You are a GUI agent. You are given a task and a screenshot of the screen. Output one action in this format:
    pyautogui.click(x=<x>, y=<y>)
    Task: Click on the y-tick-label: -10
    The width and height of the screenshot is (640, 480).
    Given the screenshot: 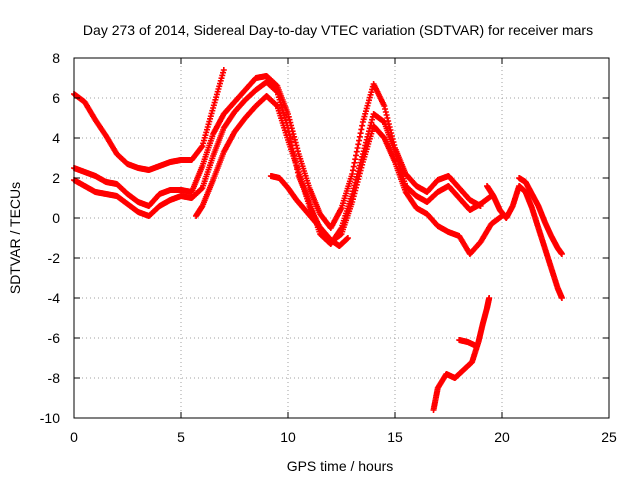 What is the action you would take?
    pyautogui.click(x=50, y=418)
    